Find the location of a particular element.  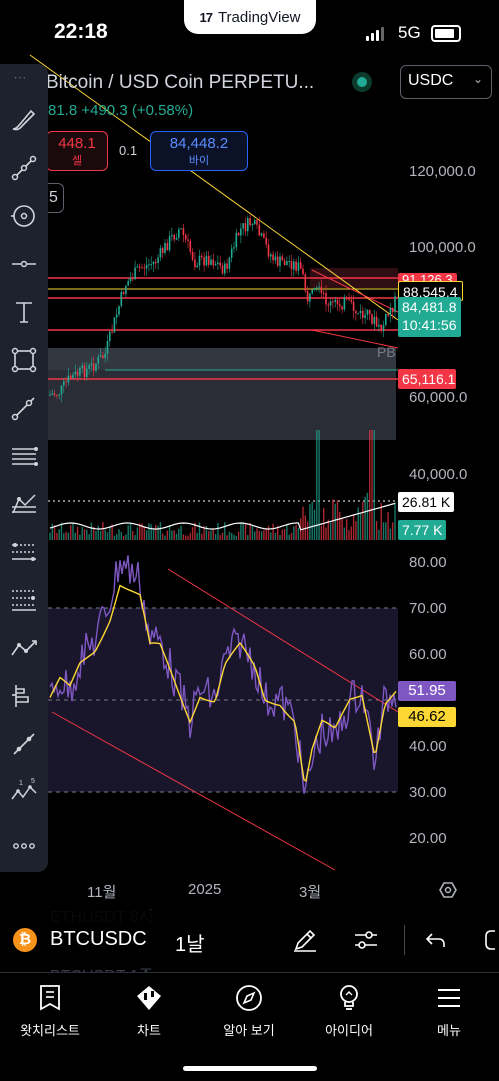

more-tools-icon is located at coordinates (24, 846).